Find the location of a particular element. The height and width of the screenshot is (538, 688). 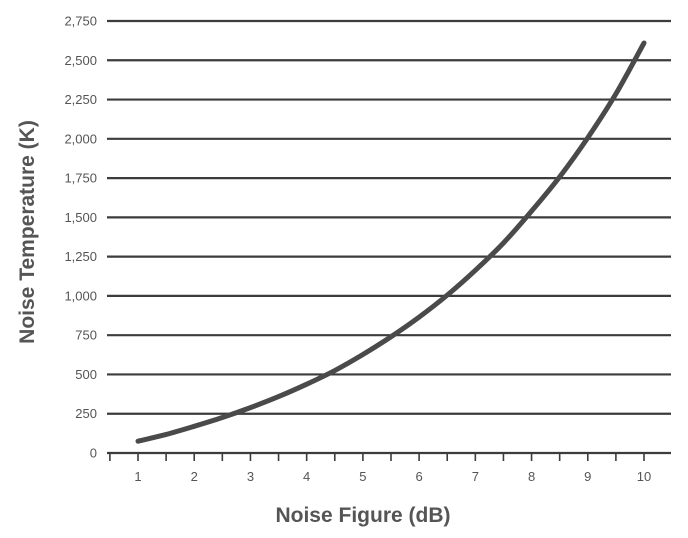

y-tick-label: 1,000 is located at coordinates (80, 295).